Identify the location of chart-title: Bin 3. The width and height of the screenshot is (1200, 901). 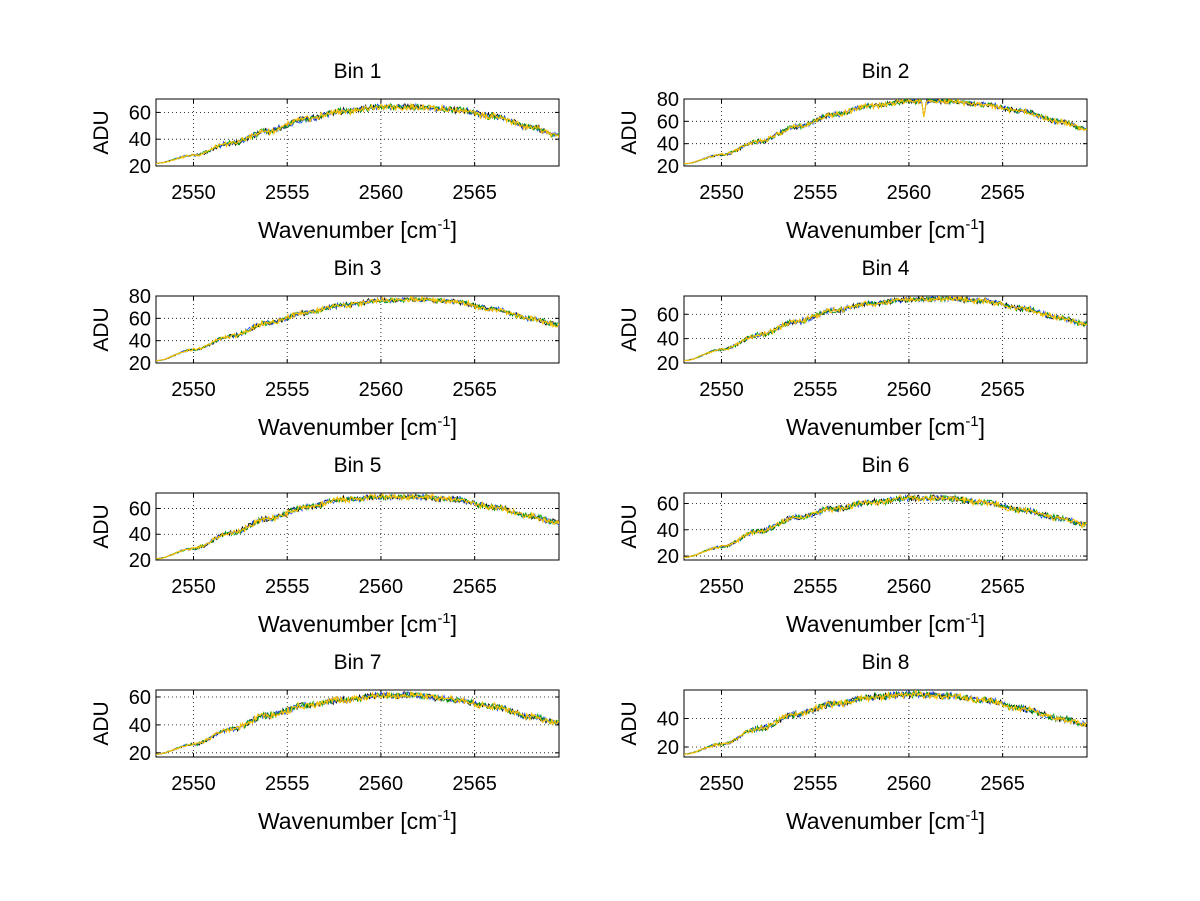
(358, 268).